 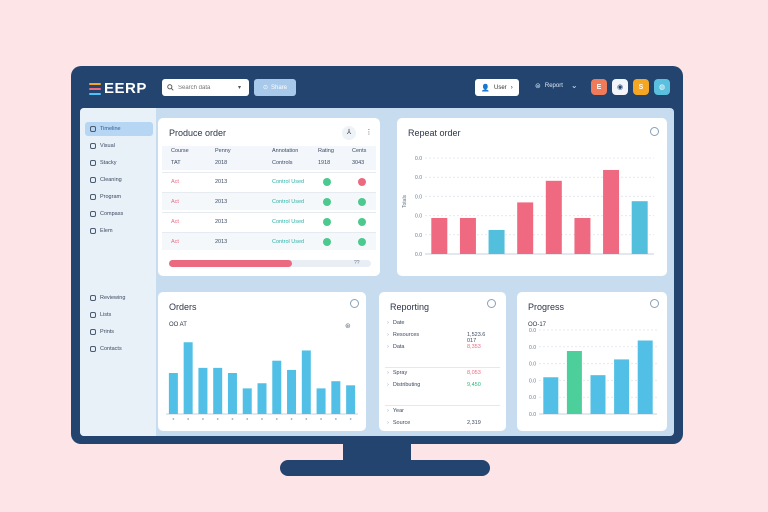 I want to click on sidebar-item-cleaning: Cleaning, so click(x=119, y=180).